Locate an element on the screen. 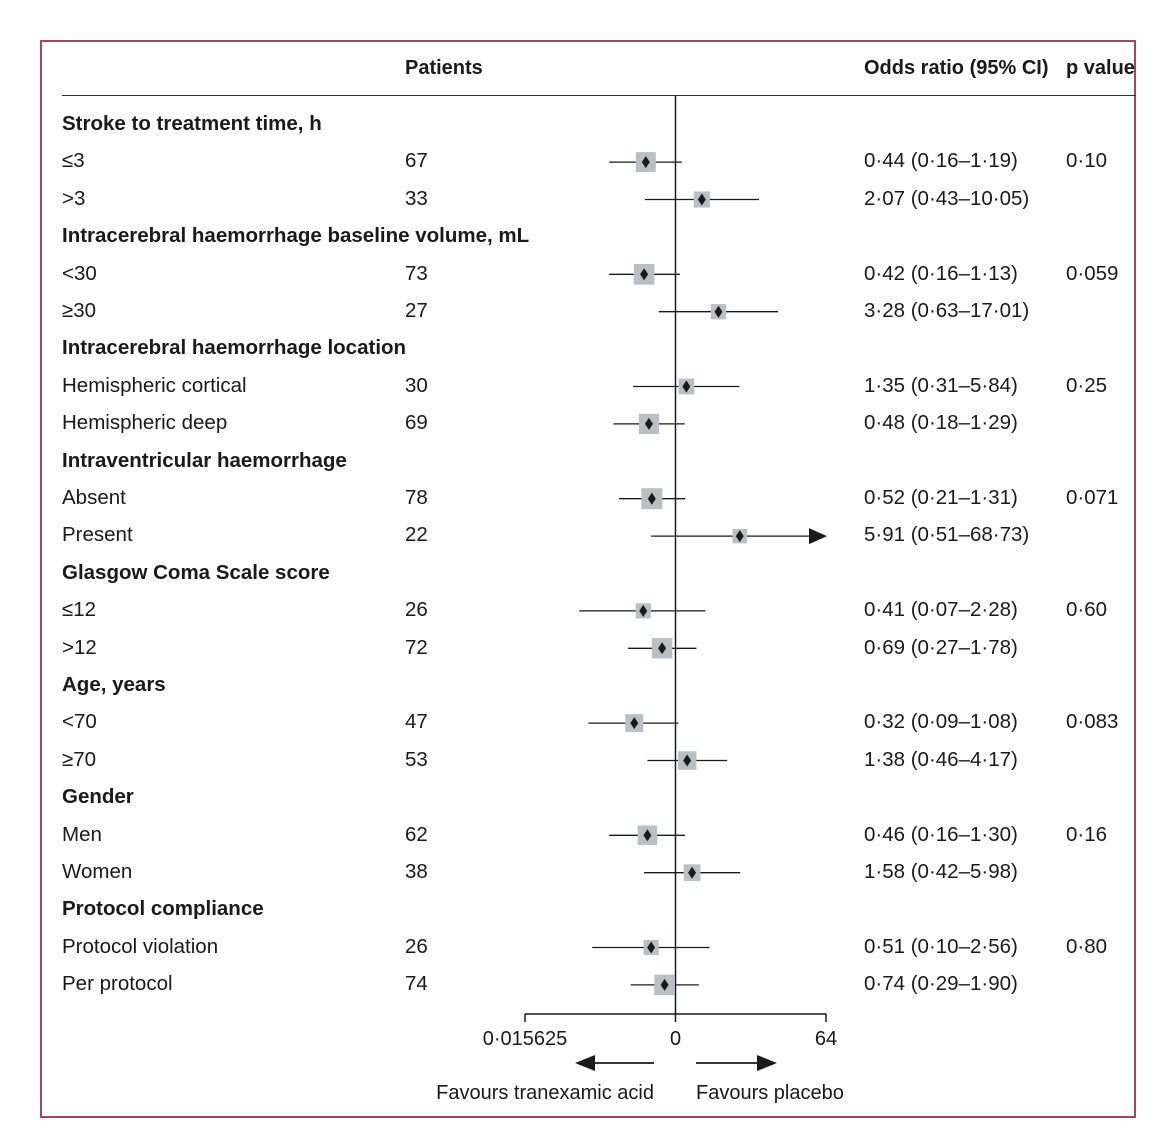 This screenshot has width=1168, height=1134. p-value: 0·80 is located at coordinates (1087, 946).